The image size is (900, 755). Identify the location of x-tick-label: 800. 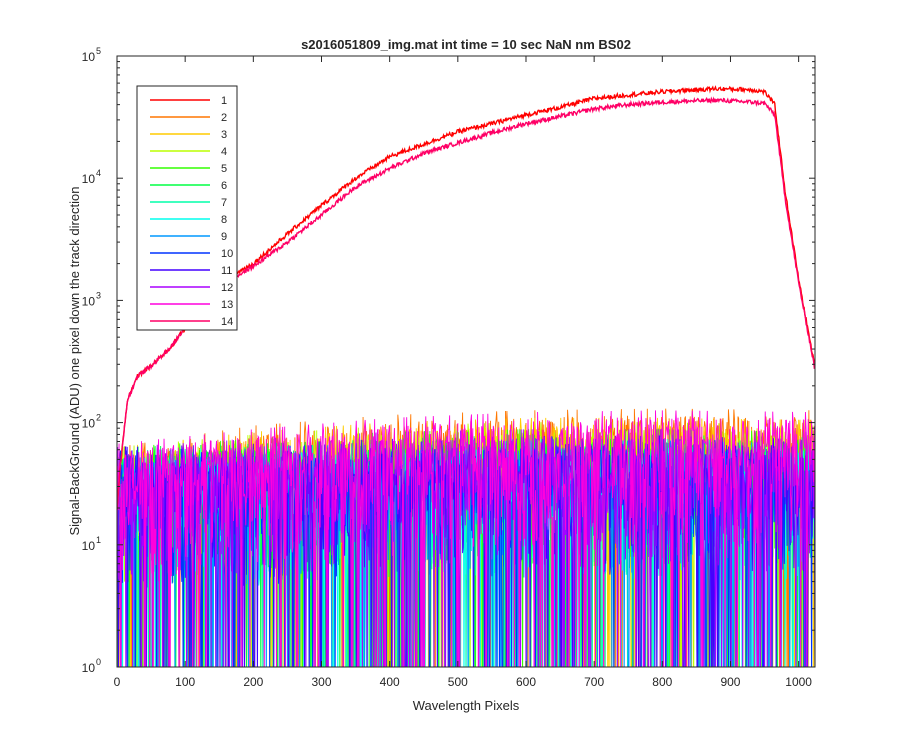
(662, 682).